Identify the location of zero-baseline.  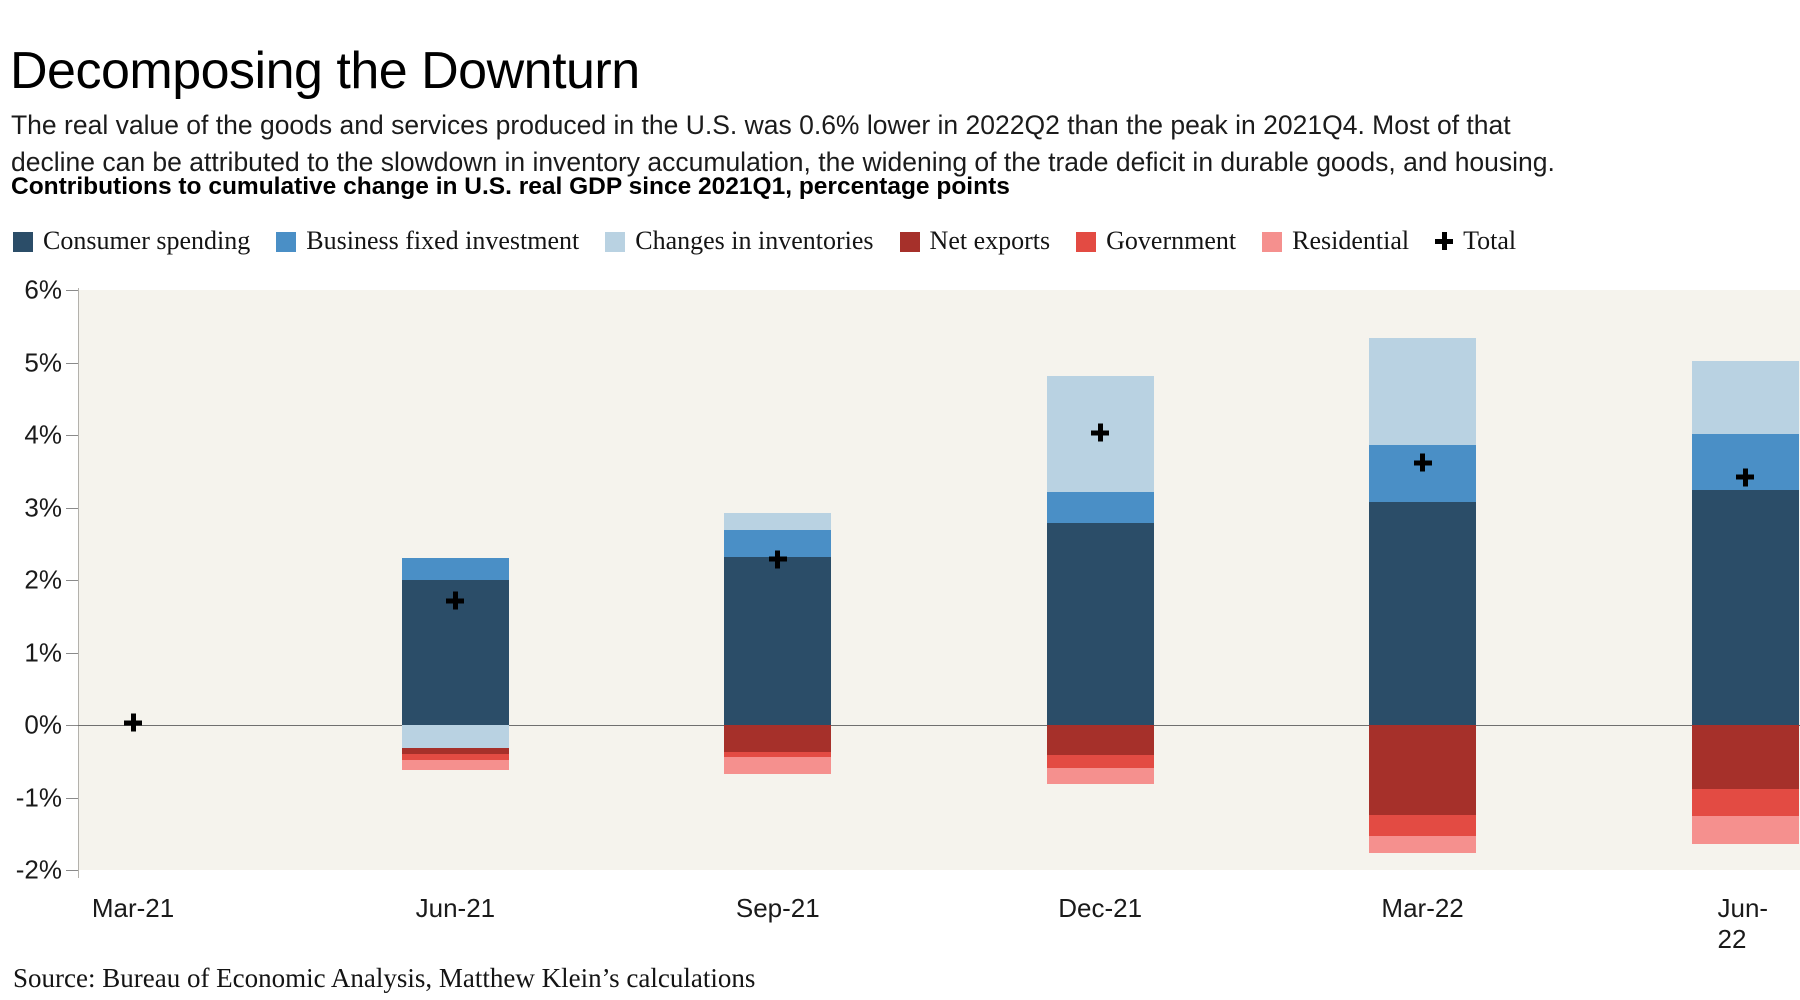
(939, 725).